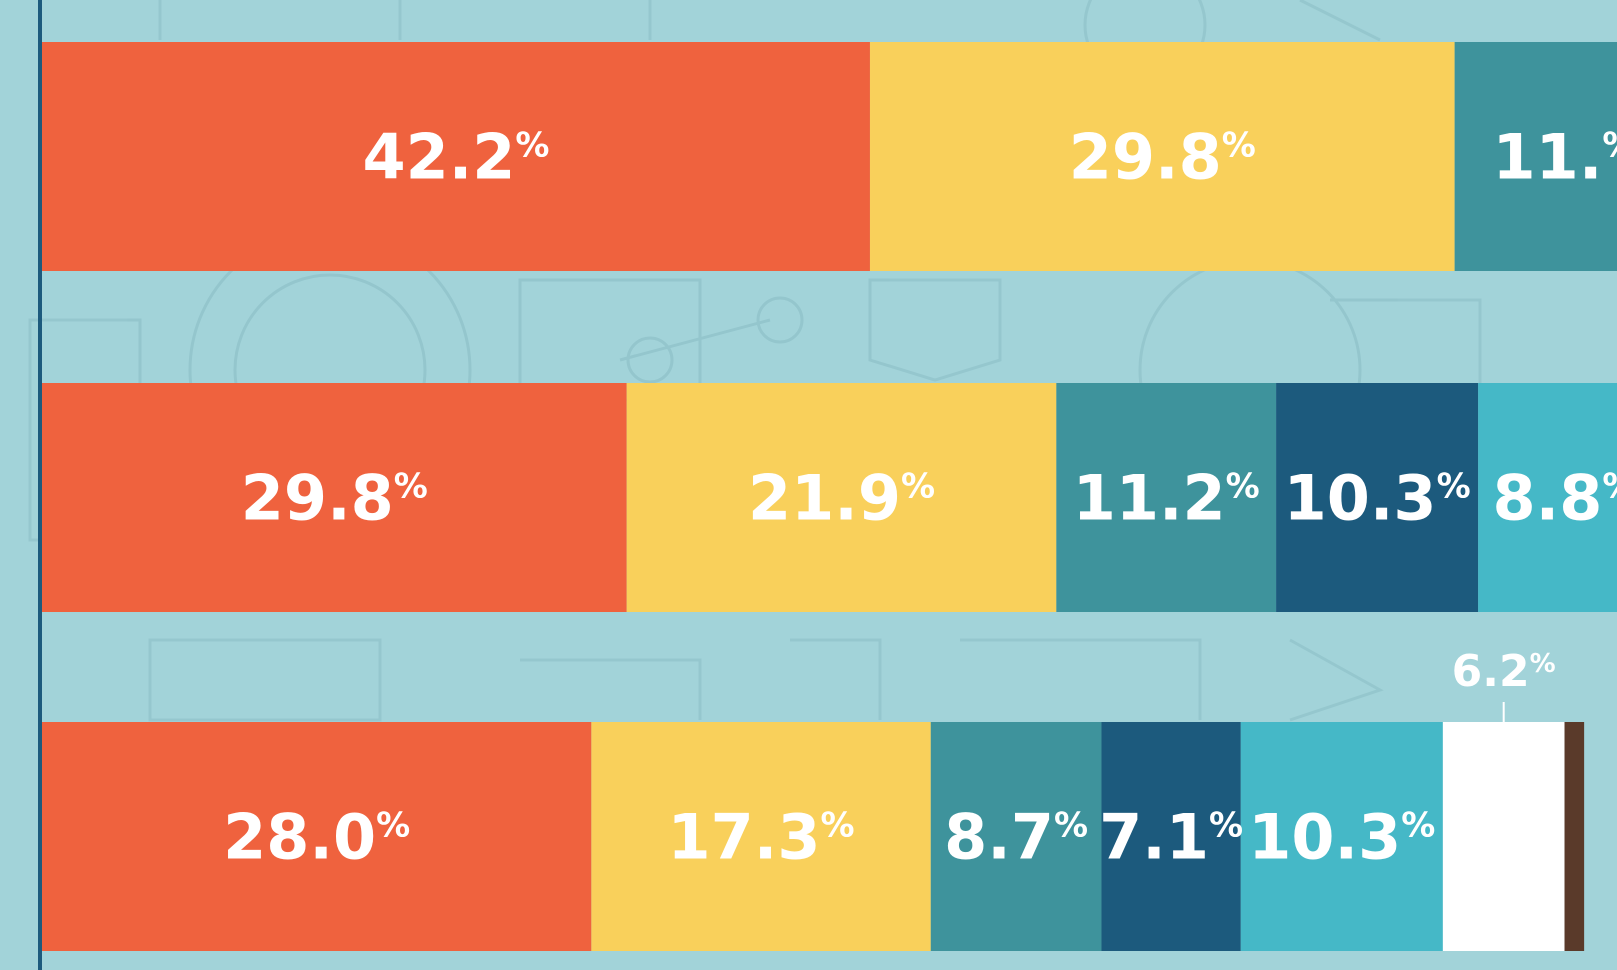 This screenshot has width=1617, height=970. Describe the element at coordinates (1504, 671) in the screenshot. I see `bar-3-segment-6-label: 6.2%` at that location.